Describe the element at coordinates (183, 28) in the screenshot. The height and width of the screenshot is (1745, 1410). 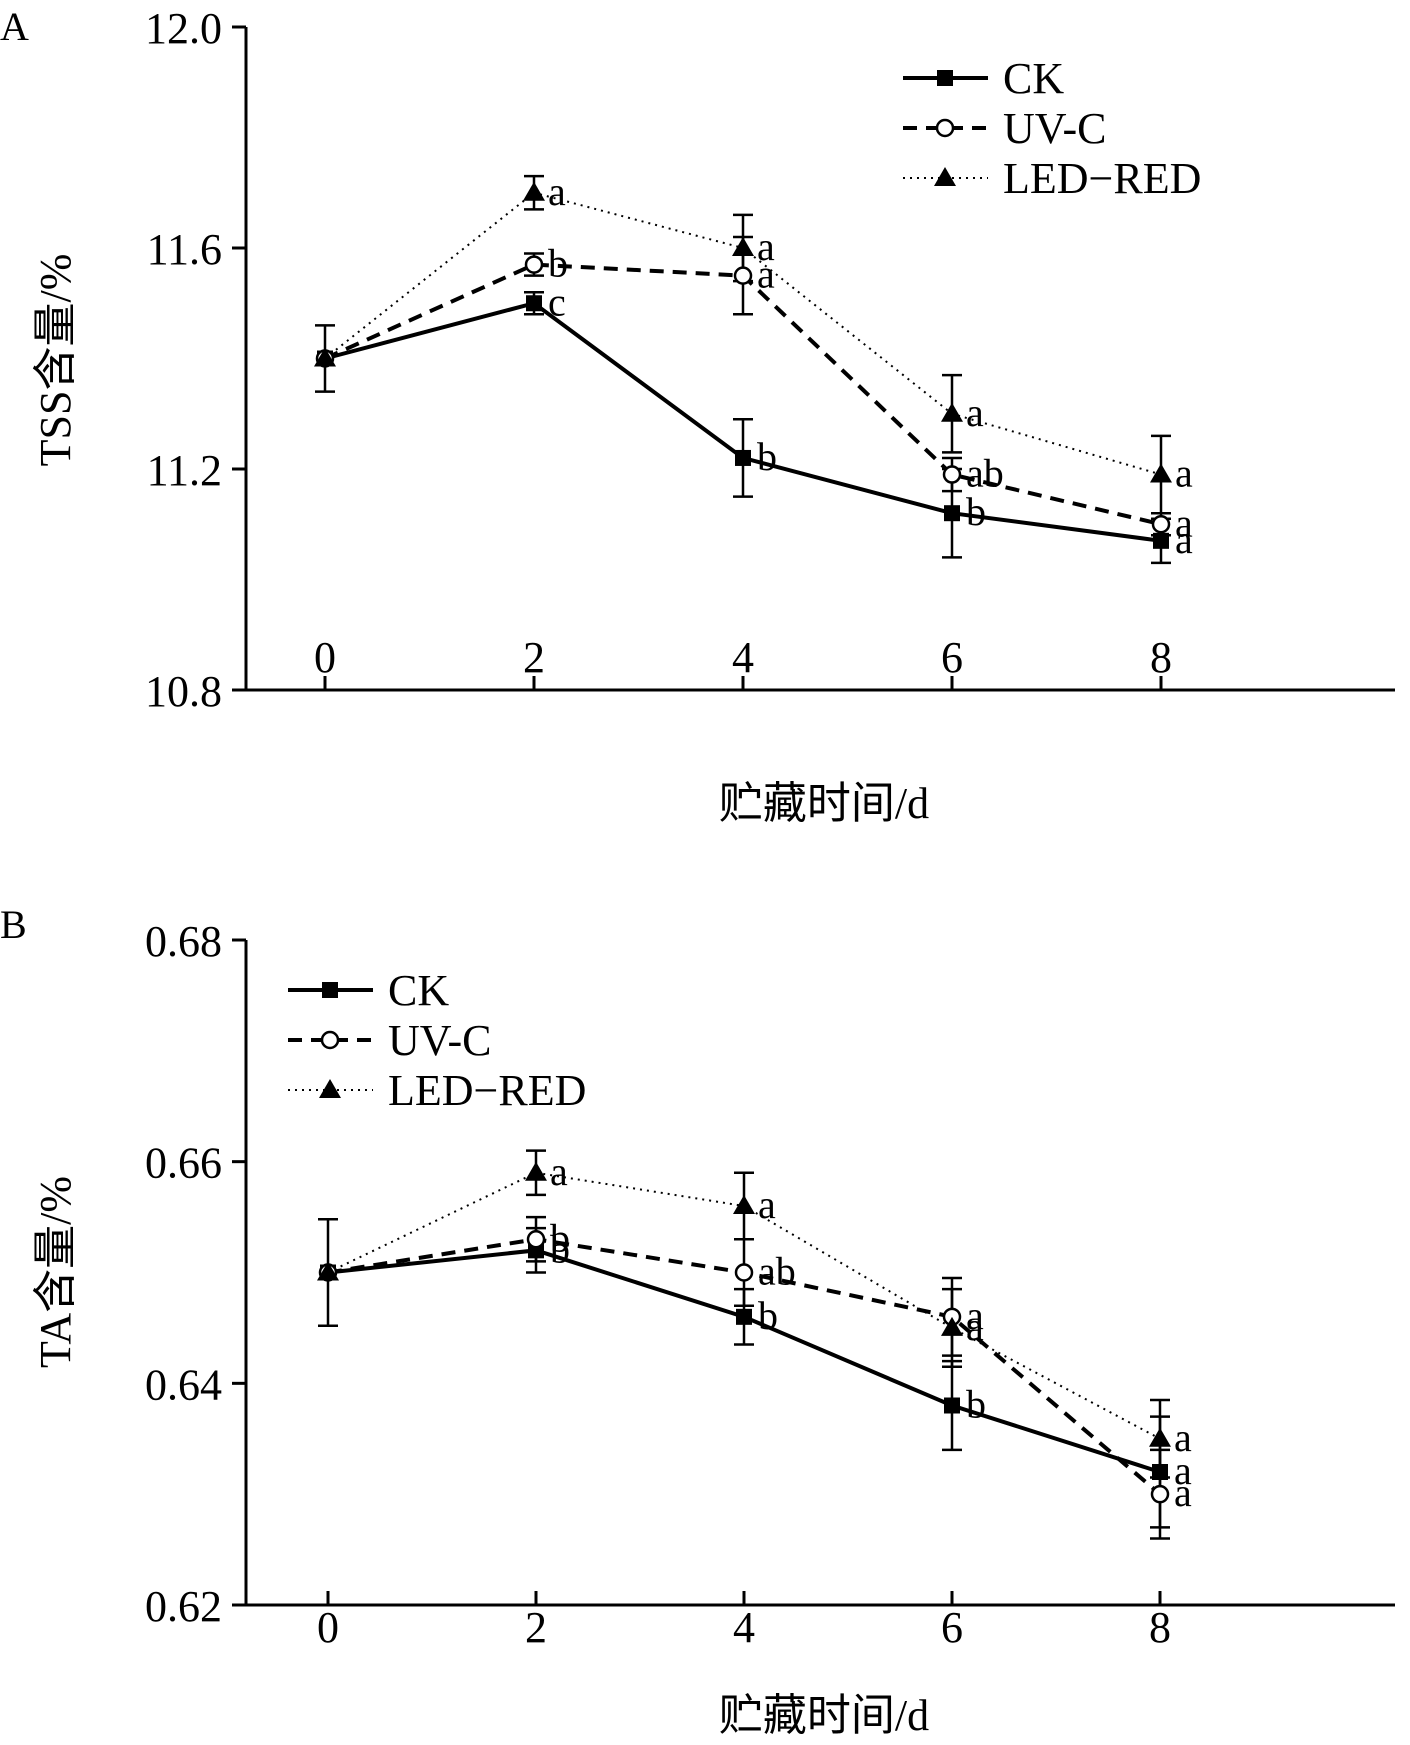
I see `panel-a-y-tick-label: 12.0` at that location.